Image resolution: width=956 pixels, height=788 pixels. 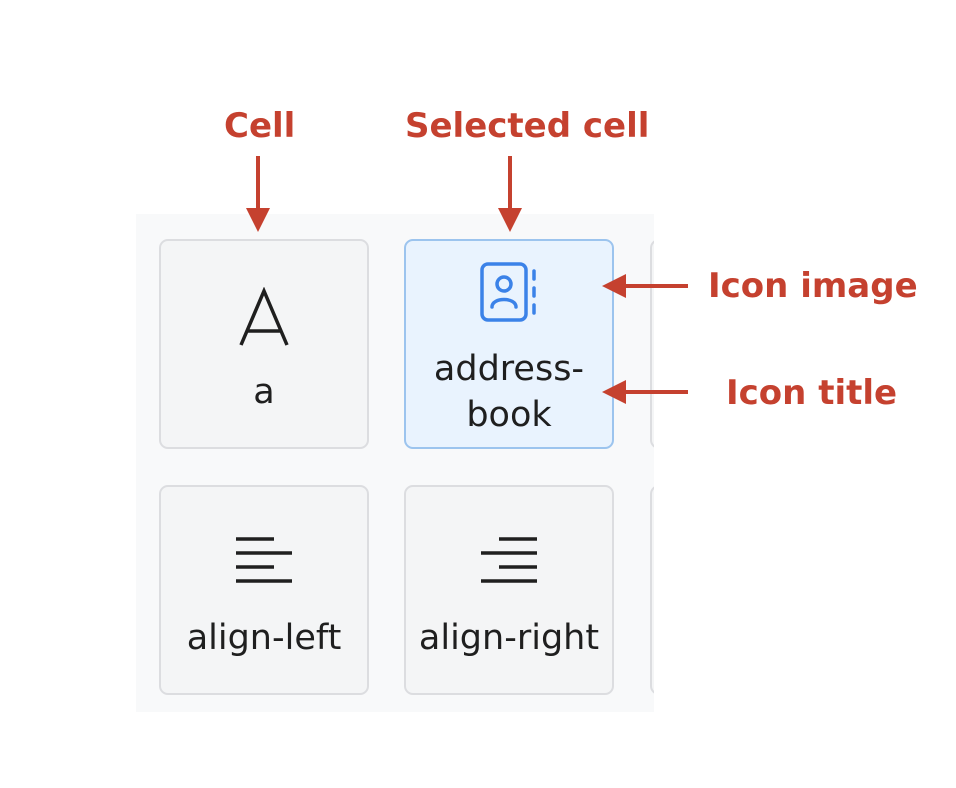 What do you see at coordinates (527, 126) in the screenshot?
I see `callout-selected-cell-label: Selected cell` at bounding box center [527, 126].